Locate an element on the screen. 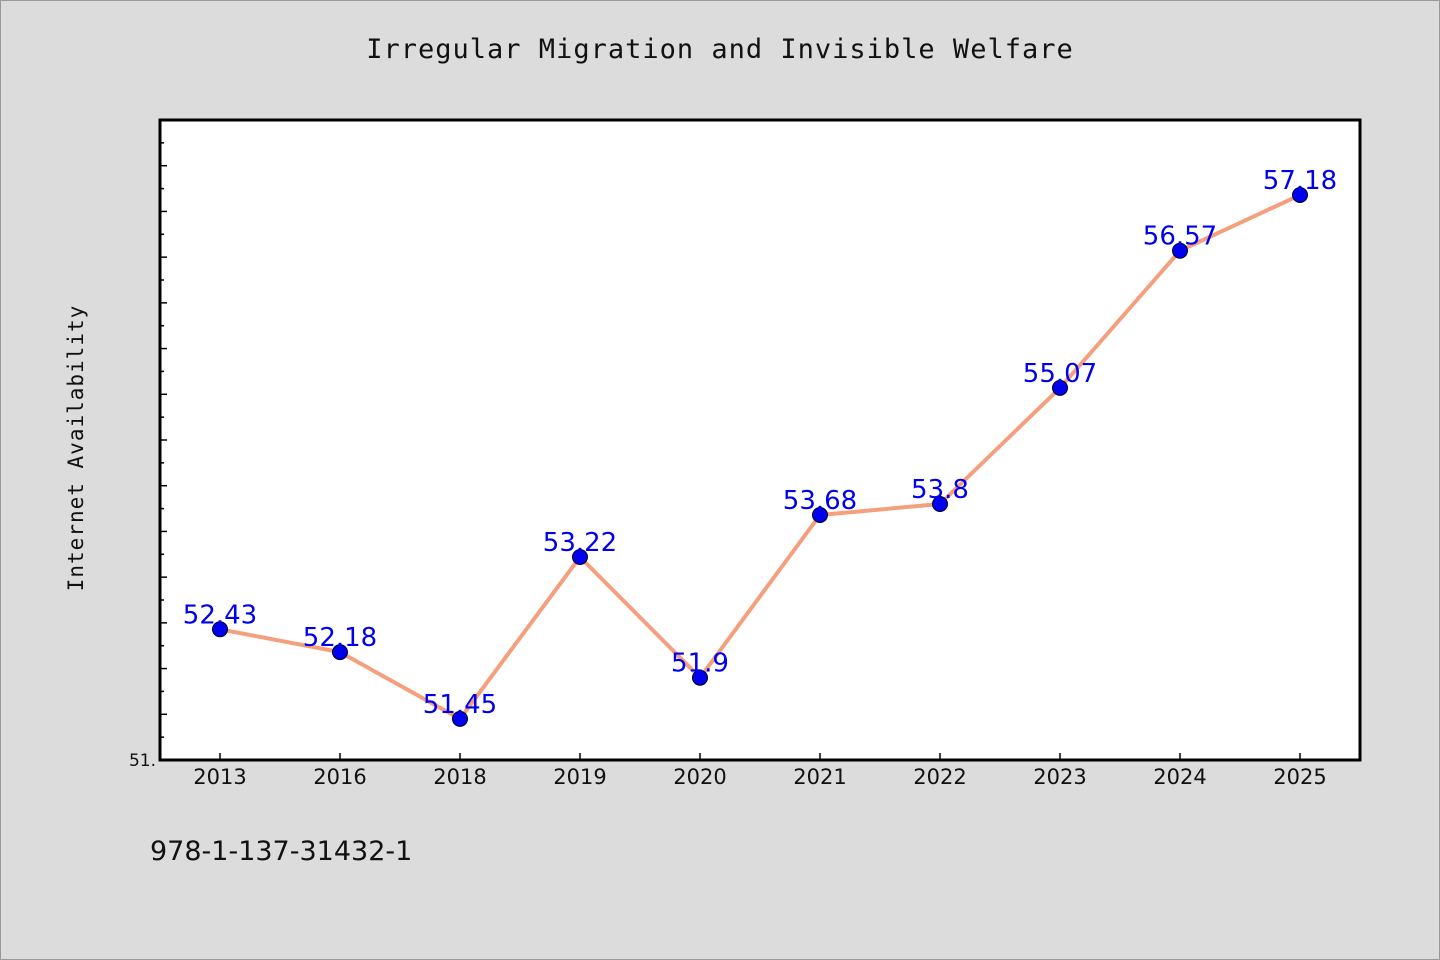 This screenshot has height=960, width=1440. y-tick-label: 51. is located at coordinates (142, 761).